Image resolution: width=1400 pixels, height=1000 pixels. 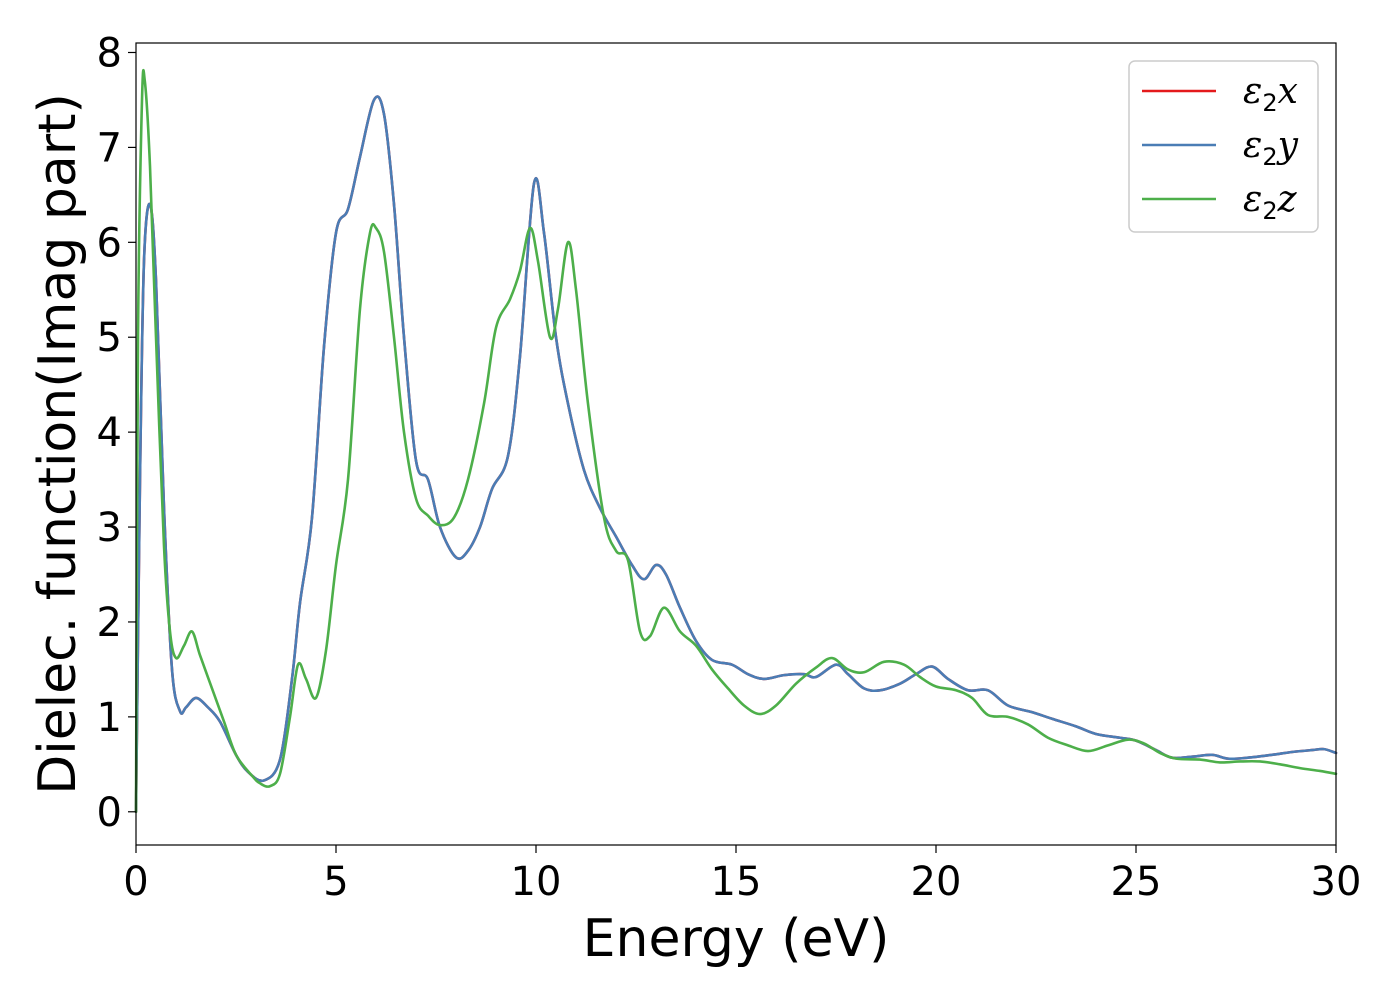 What do you see at coordinates (135, 882) in the screenshot?
I see `x-tick-label: 0` at bounding box center [135, 882].